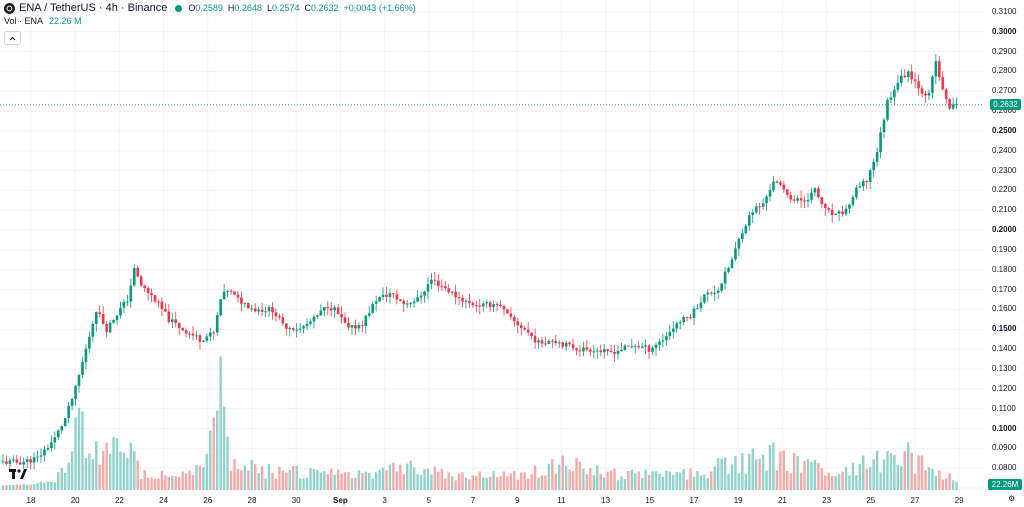 The width and height of the screenshot is (1024, 507). I want to click on price-axis-label: 0.1500, so click(1004, 329).